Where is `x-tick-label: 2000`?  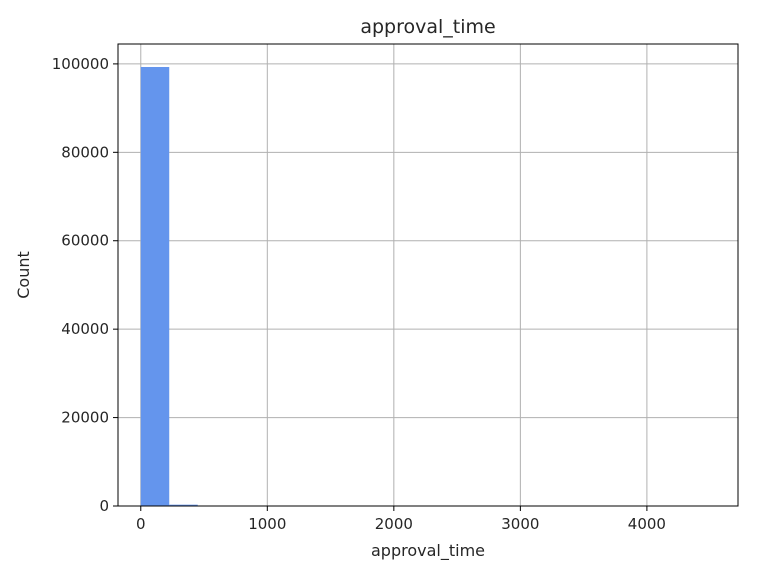 x-tick-label: 2000 is located at coordinates (394, 524).